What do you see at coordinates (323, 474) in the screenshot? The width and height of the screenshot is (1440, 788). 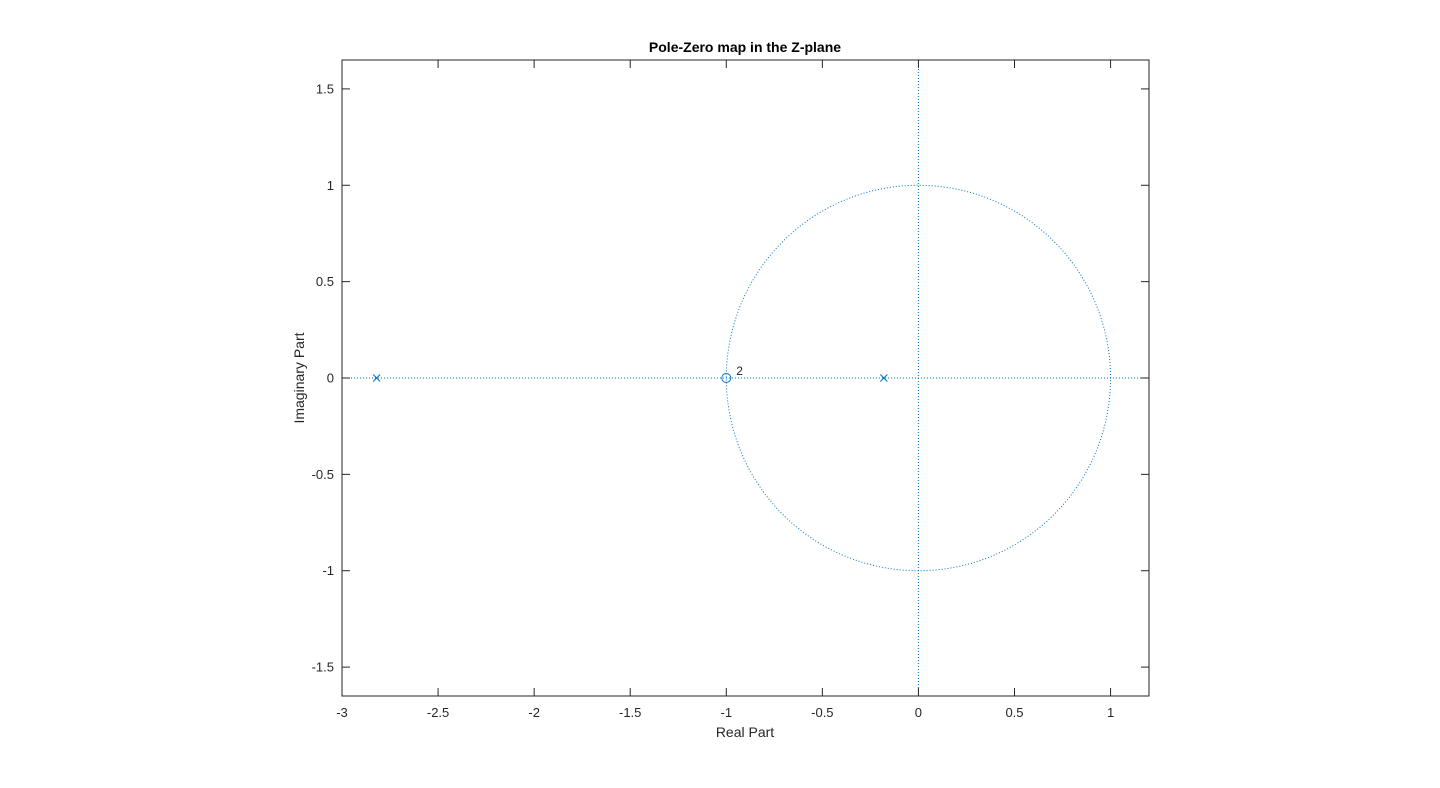 I see `y-tick-label: -0.5` at bounding box center [323, 474].